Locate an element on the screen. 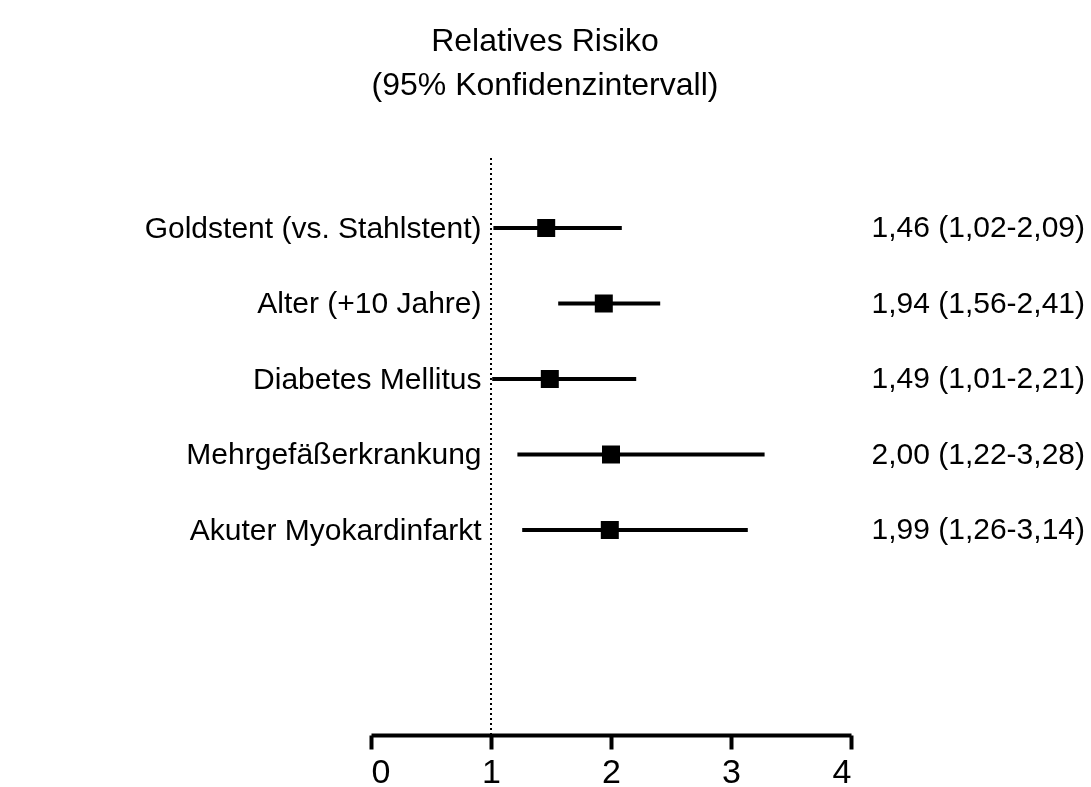 This screenshot has height=787, width=1091. data-label: 1,94 (1,56-2,41) is located at coordinates (978, 302).